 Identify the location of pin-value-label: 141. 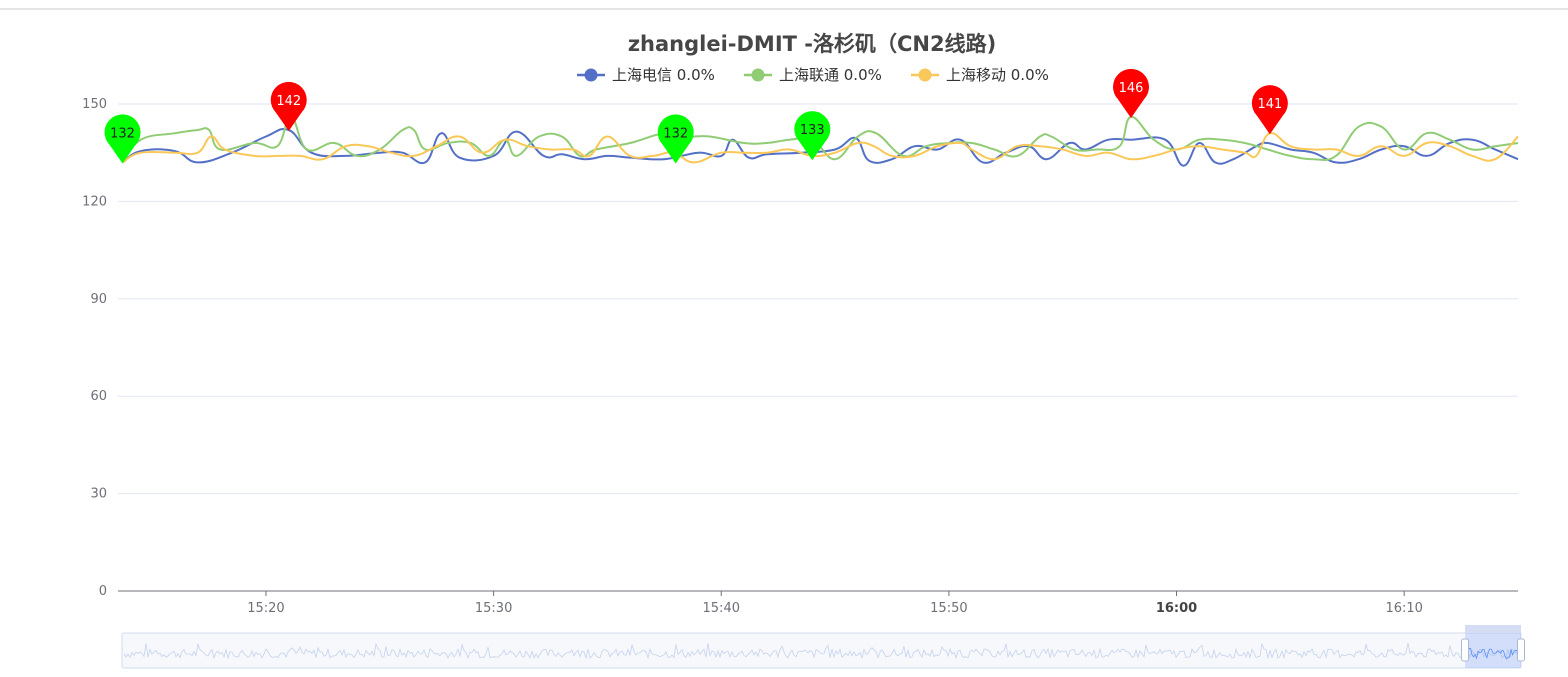
(1269, 104).